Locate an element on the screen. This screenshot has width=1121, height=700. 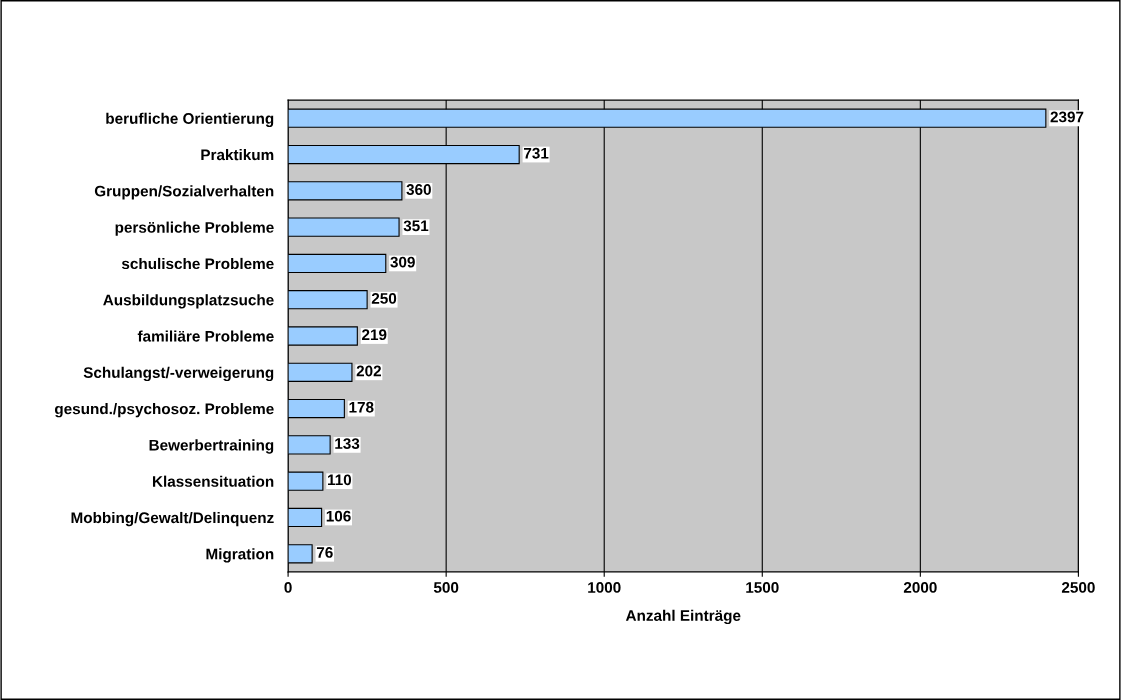
y-tick-label: Migration is located at coordinates (240, 555).